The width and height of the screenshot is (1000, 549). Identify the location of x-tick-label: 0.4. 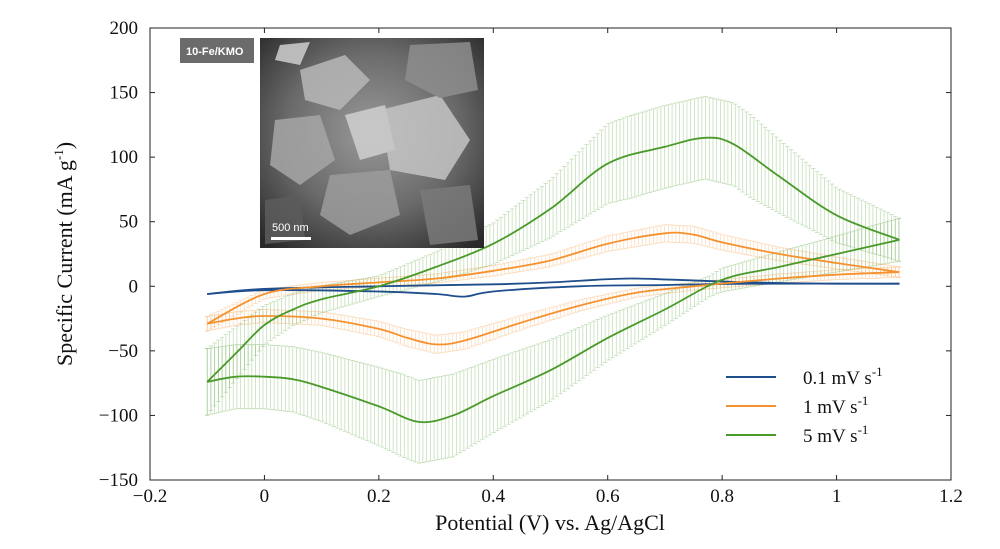
(493, 496).